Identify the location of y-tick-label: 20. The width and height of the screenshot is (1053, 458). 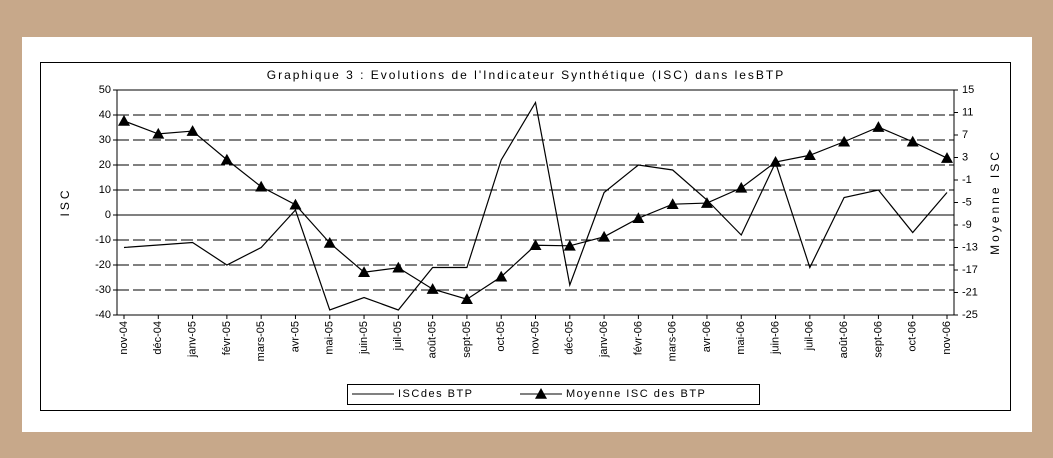
(105, 165).